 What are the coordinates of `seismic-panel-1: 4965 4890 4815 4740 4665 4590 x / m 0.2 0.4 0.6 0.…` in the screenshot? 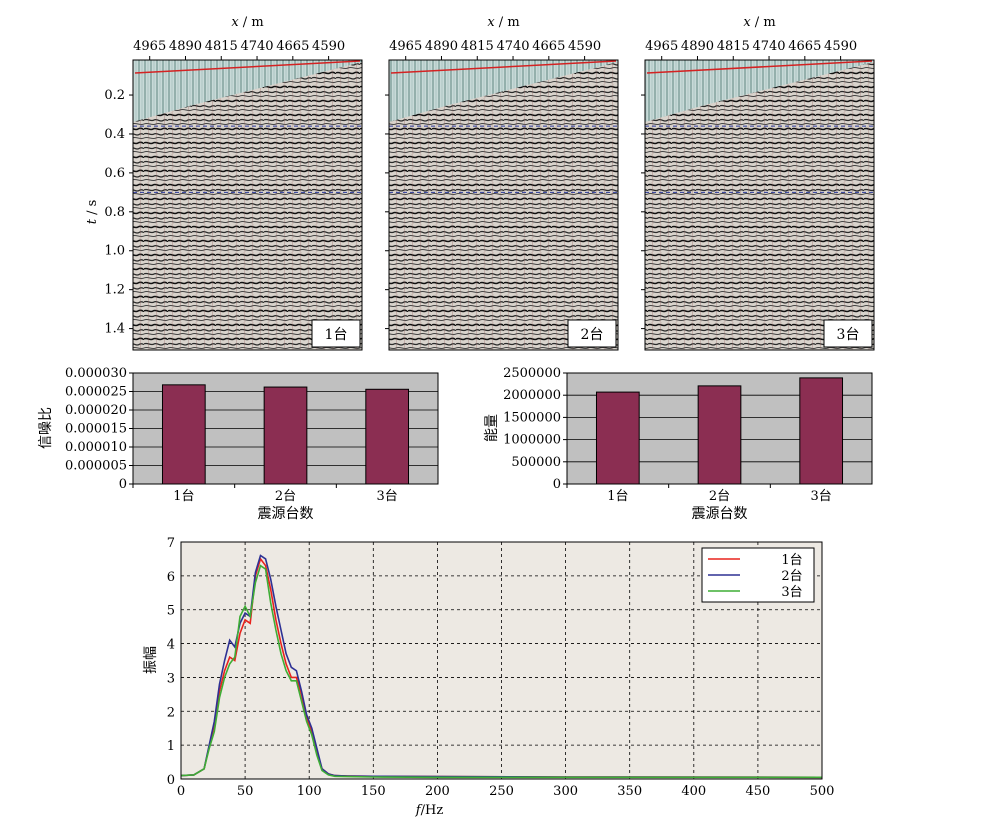 It's located at (233, 183).